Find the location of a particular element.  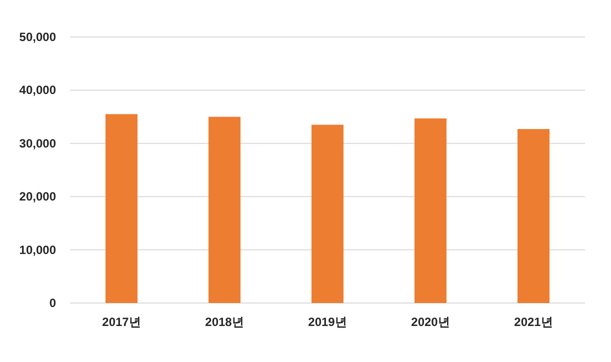

x-tick-label: 2019년 is located at coordinates (327, 322).